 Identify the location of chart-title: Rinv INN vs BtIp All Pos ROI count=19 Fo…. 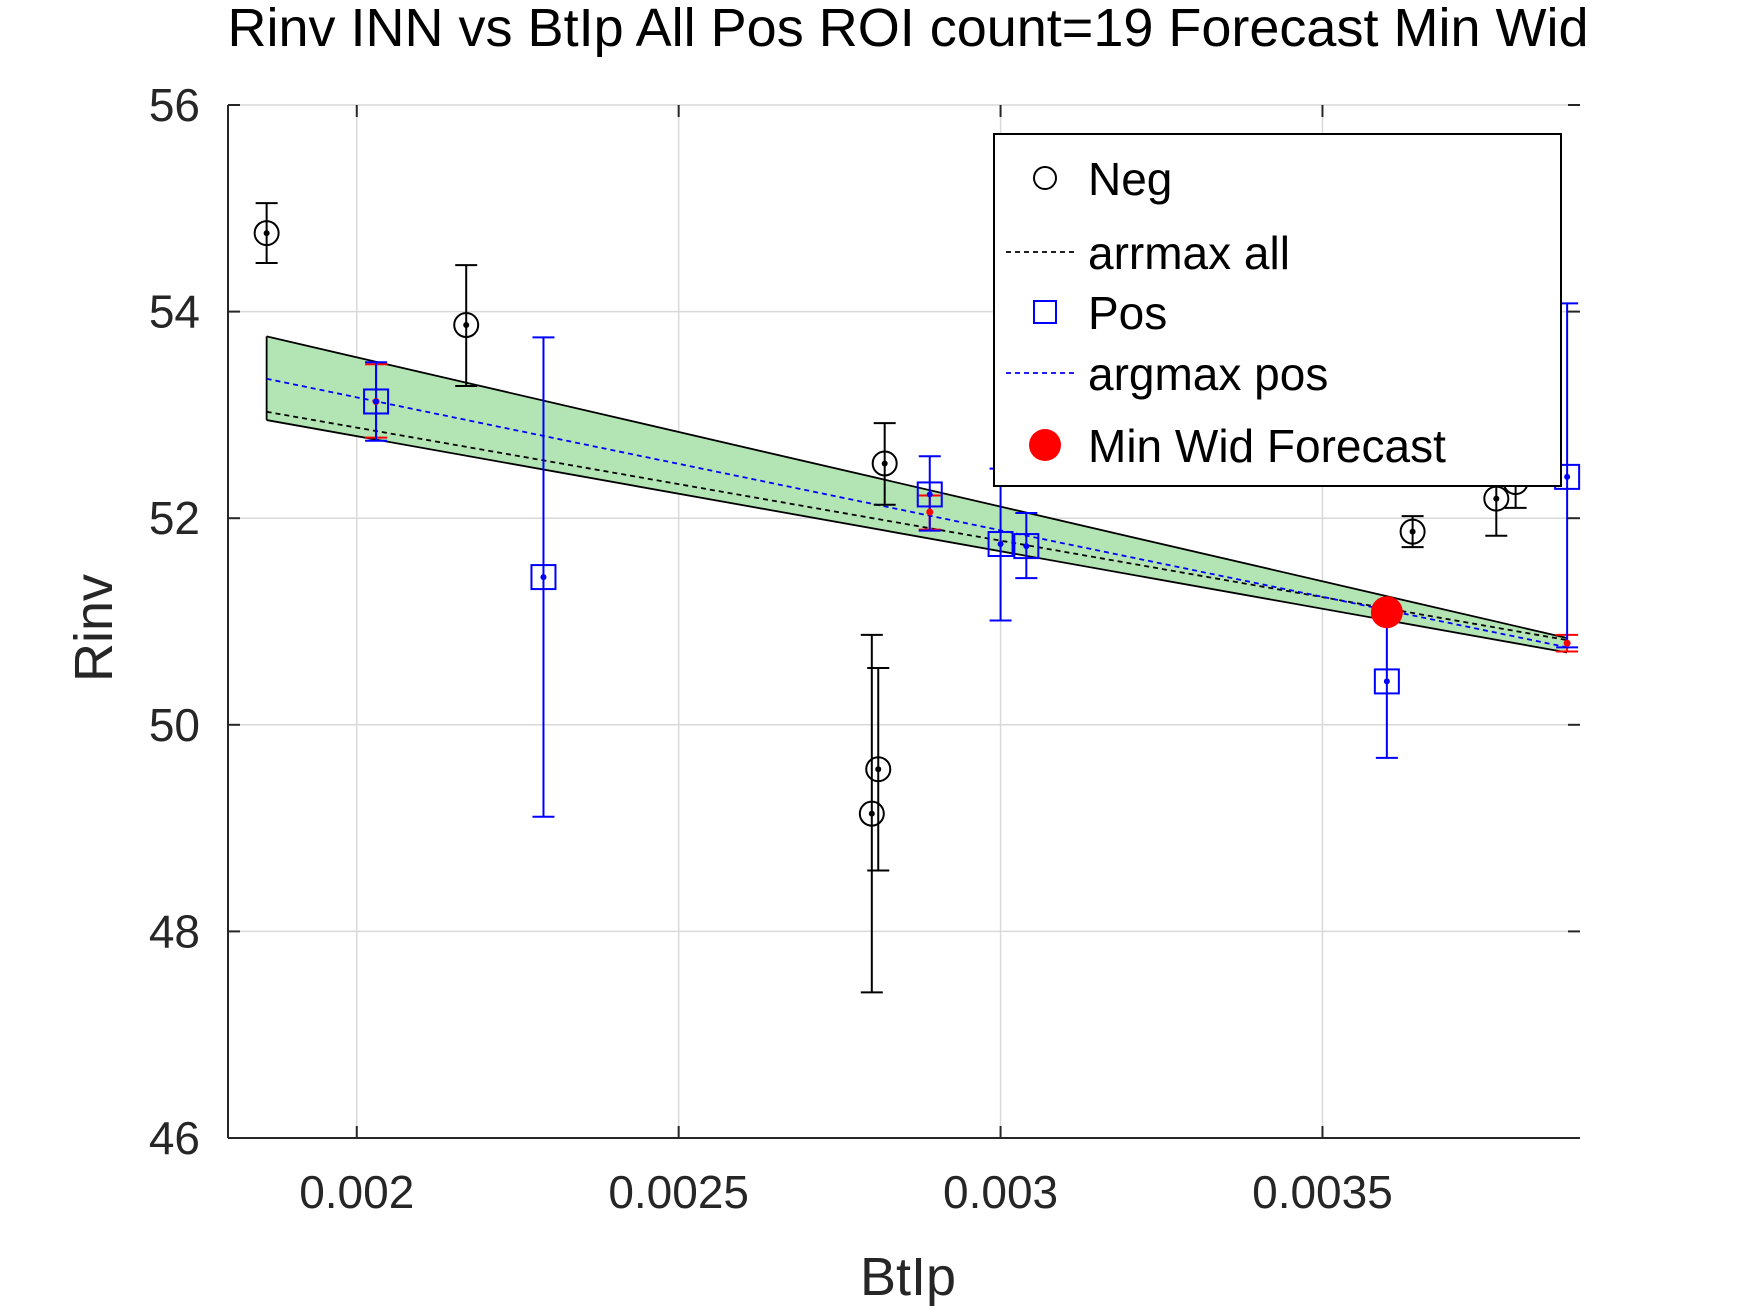
(908, 29).